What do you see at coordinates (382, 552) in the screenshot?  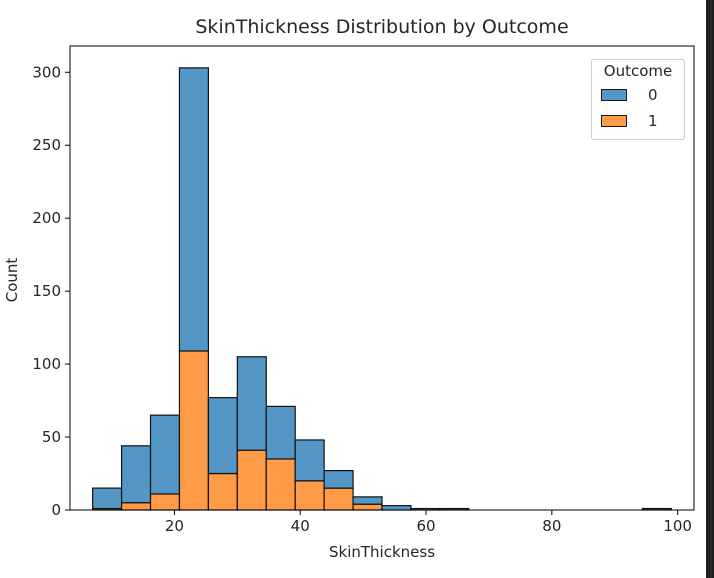 I see `x-axis-label: SkinThickness` at bounding box center [382, 552].